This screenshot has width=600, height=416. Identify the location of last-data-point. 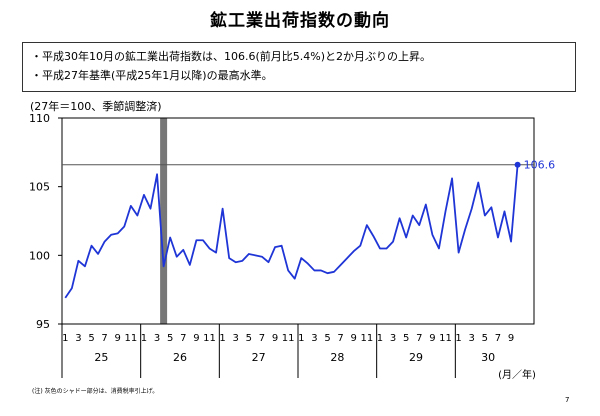
(517, 164).